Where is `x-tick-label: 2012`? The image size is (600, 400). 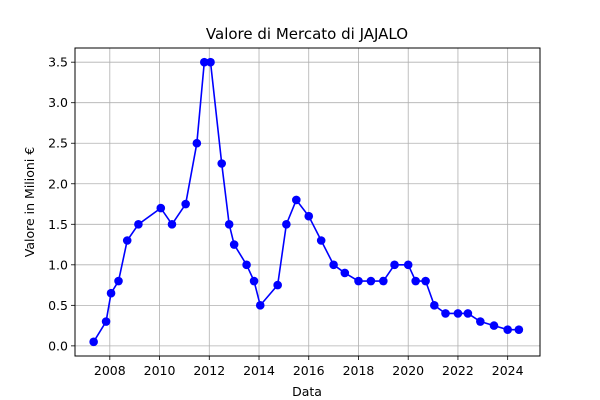 x-tick-label: 2012 is located at coordinates (209, 370).